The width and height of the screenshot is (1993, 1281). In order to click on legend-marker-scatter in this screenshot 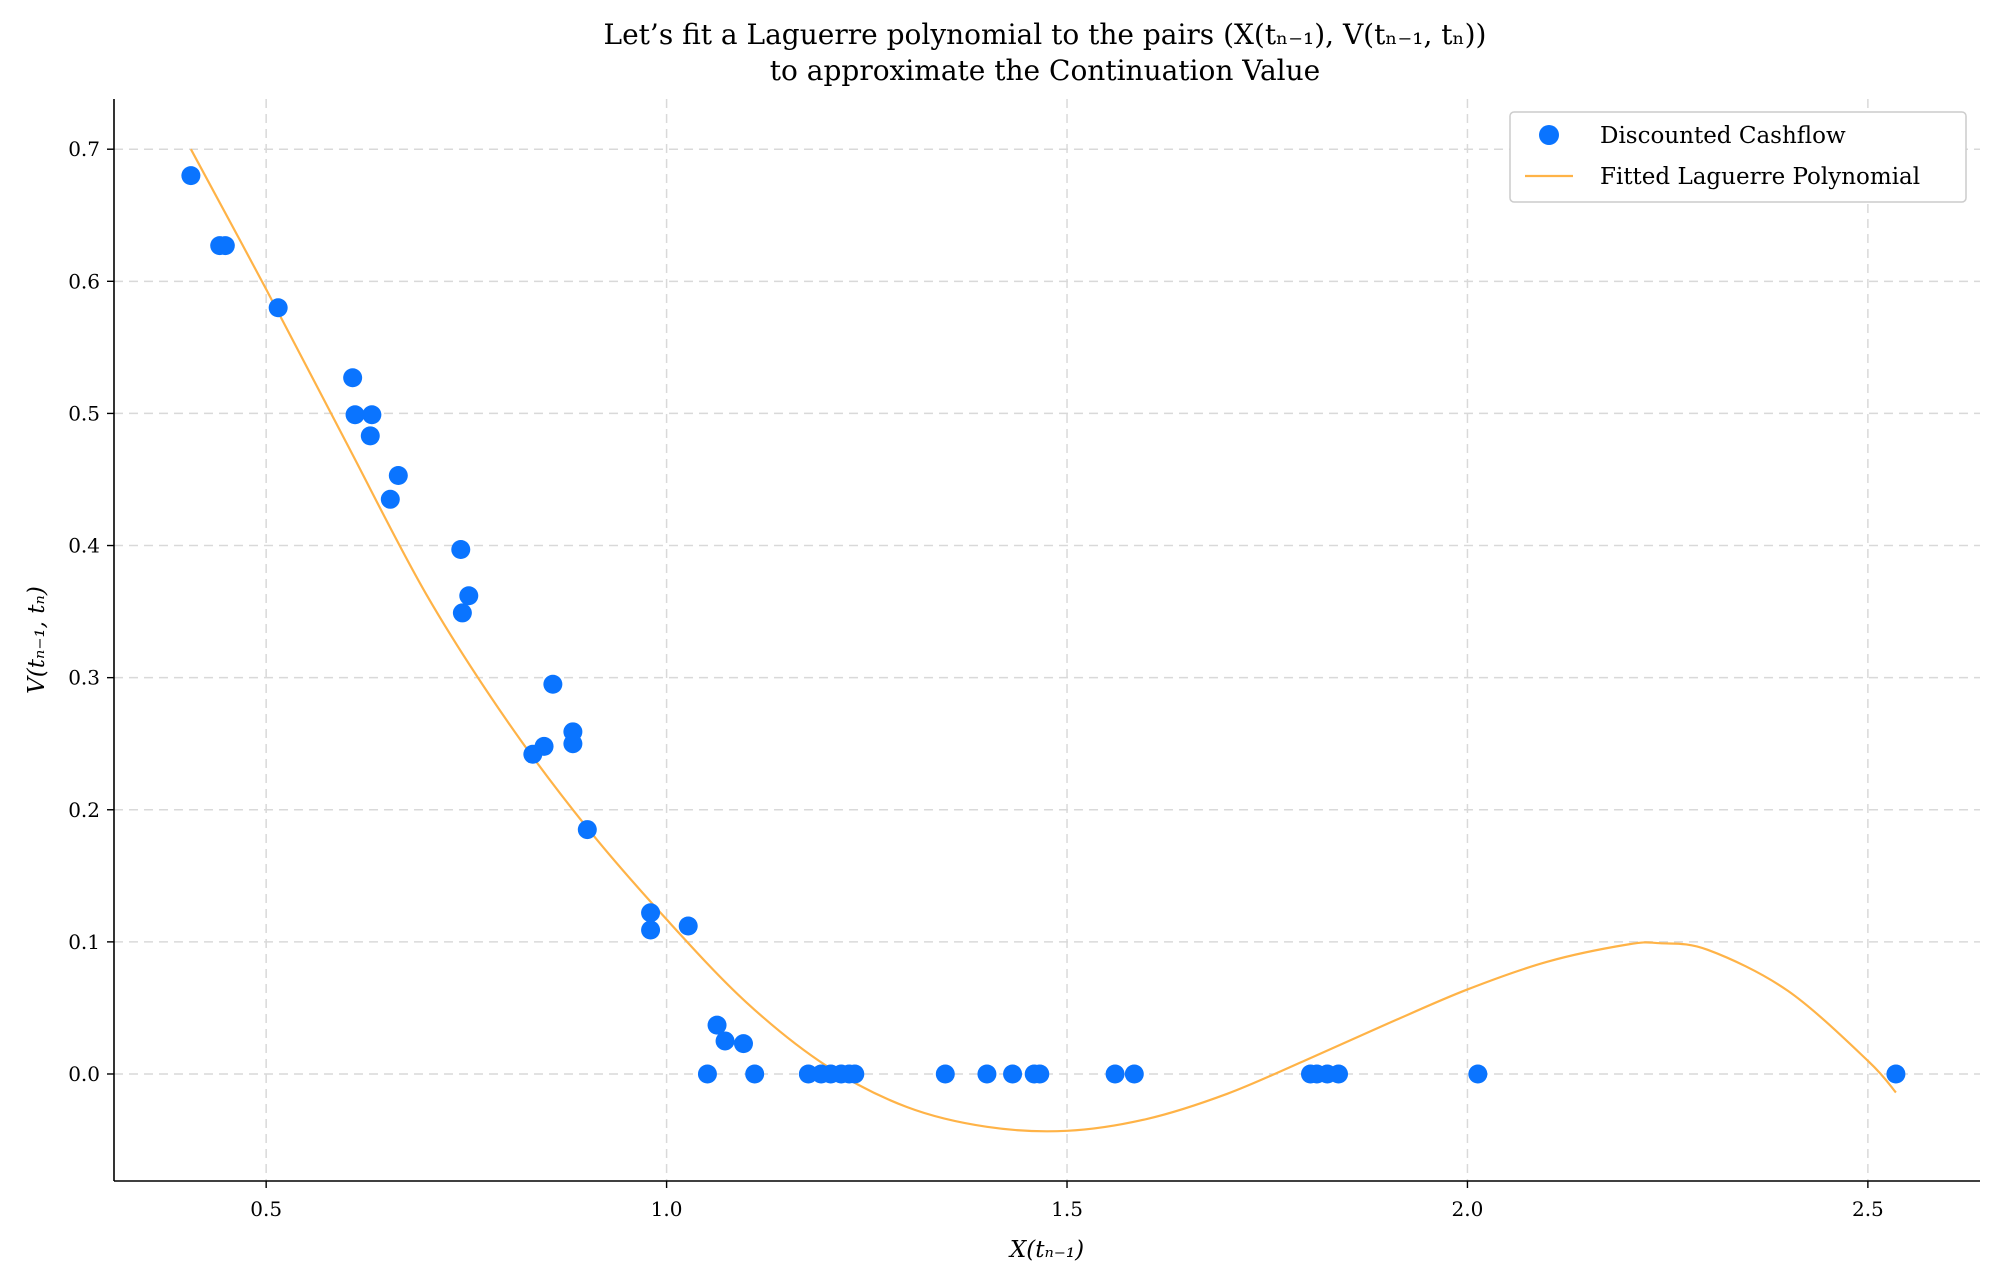, I will do `click(1549, 135)`.